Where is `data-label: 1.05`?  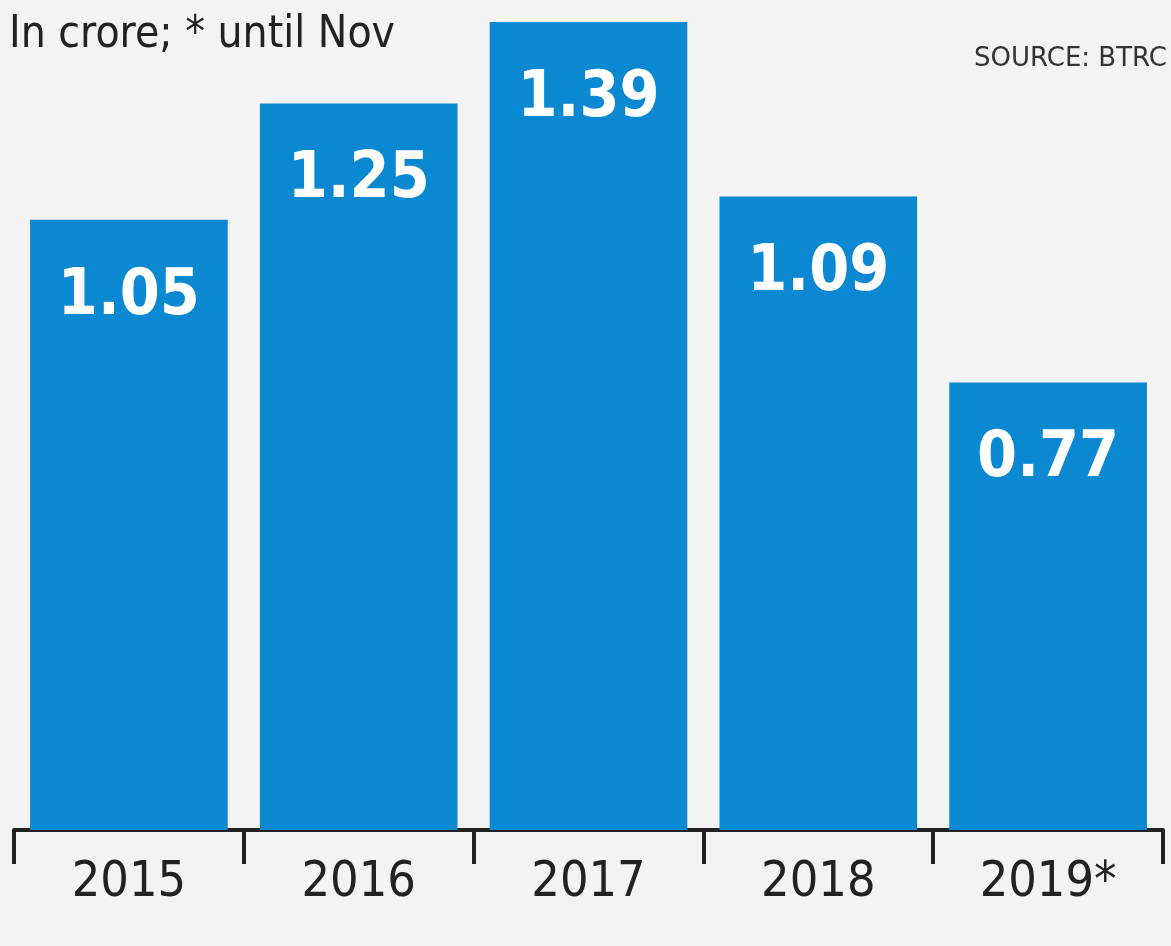 data-label: 1.05 is located at coordinates (128, 291).